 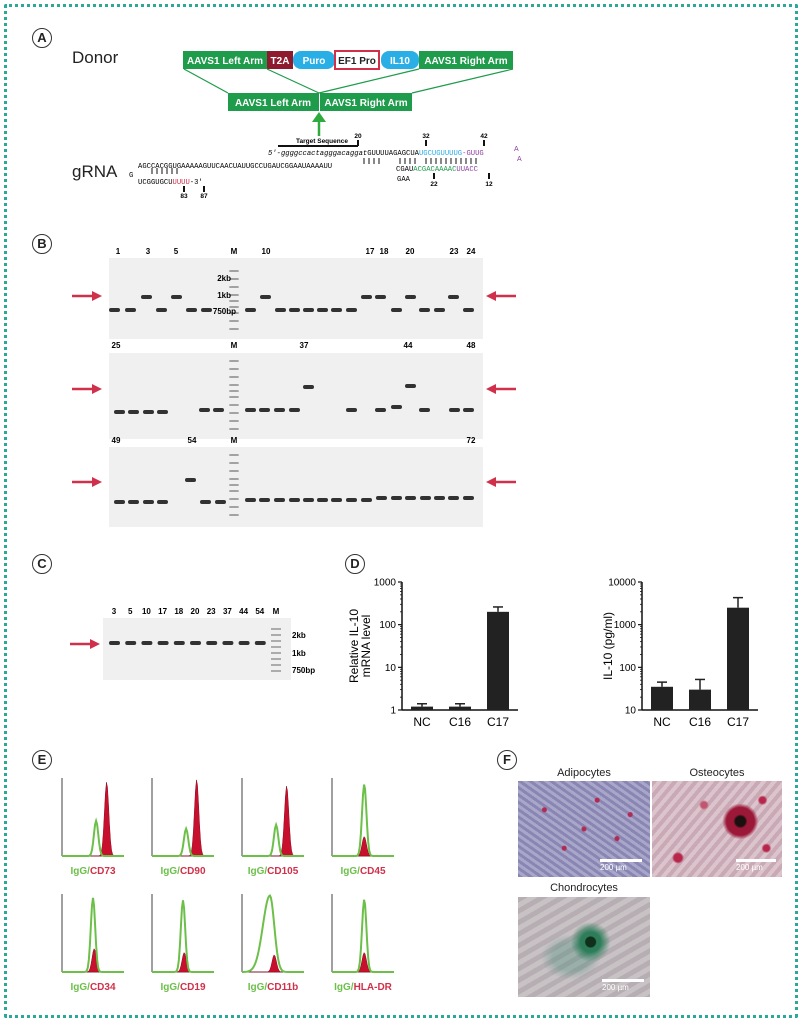 What do you see at coordinates (370, 251) in the screenshot?
I see `svg-text: 17` at bounding box center [370, 251].